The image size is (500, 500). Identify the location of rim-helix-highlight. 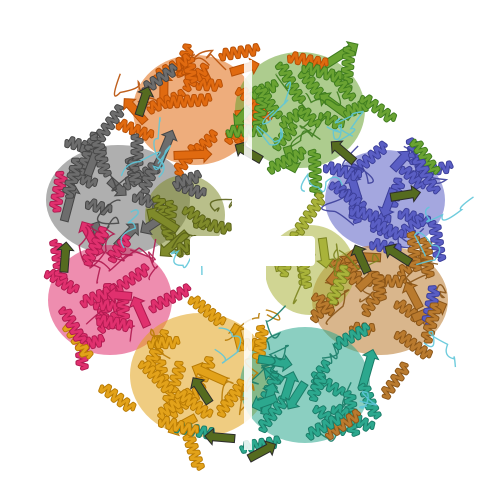
(395, 381).